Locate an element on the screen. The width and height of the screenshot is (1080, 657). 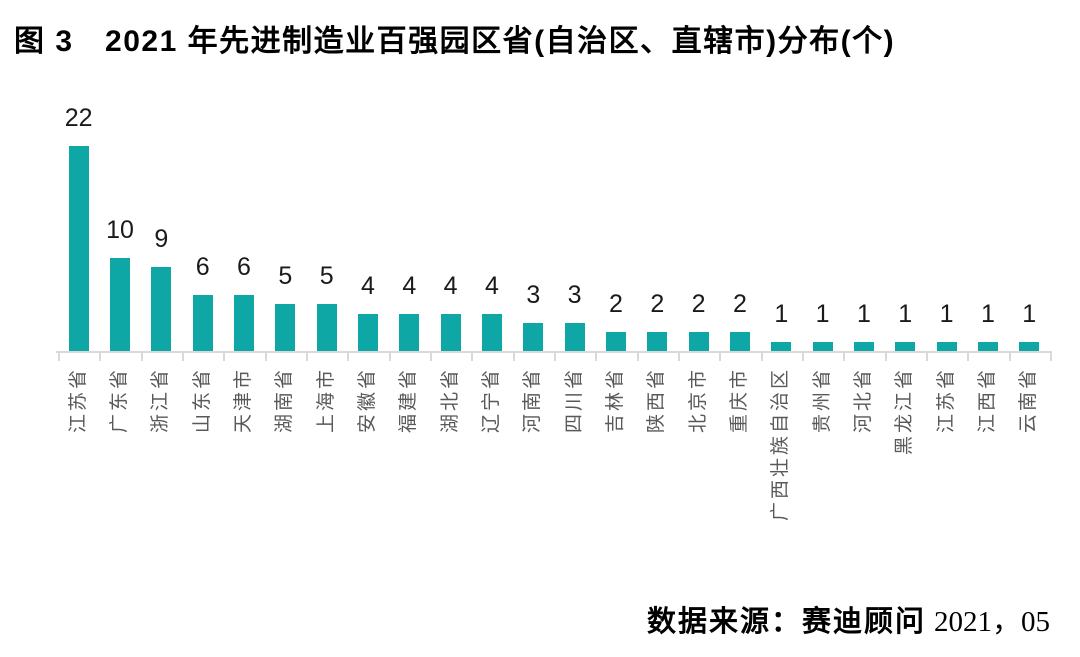
data-source-note: 数据来源：赛迪顾问 2021，05 is located at coordinates (848, 619).